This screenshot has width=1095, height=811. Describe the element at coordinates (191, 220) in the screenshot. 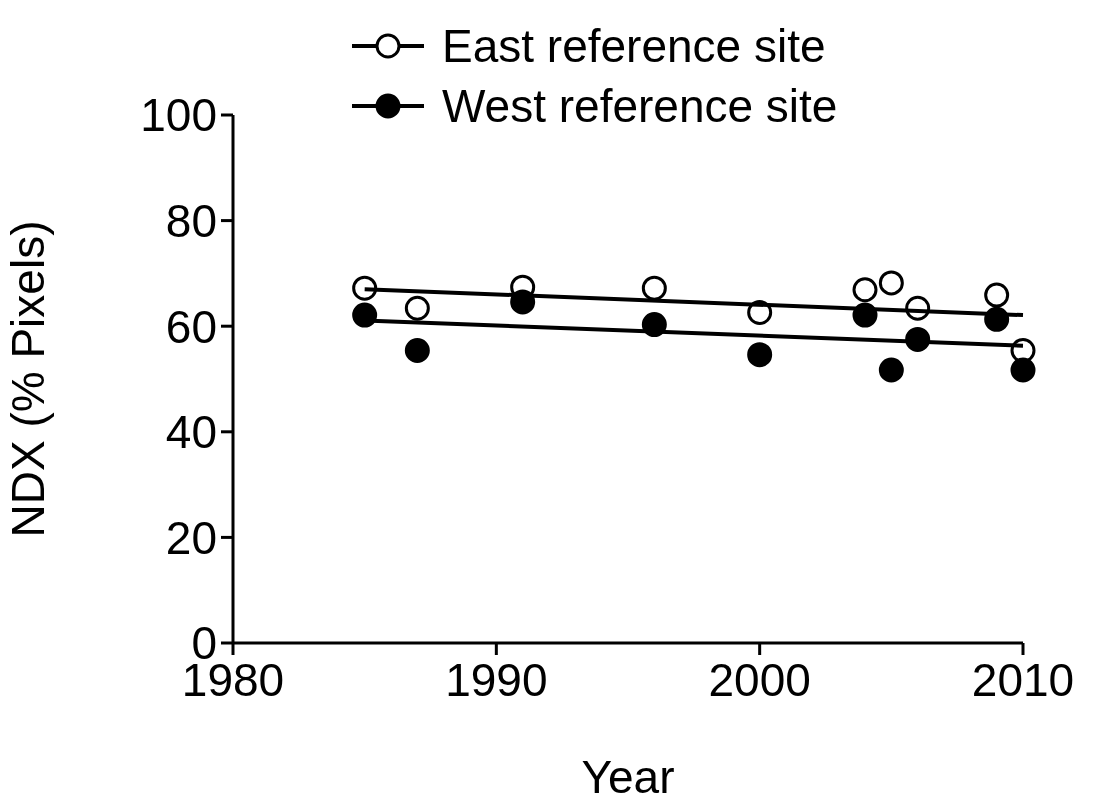

I see `y-tick-label: 80` at that location.